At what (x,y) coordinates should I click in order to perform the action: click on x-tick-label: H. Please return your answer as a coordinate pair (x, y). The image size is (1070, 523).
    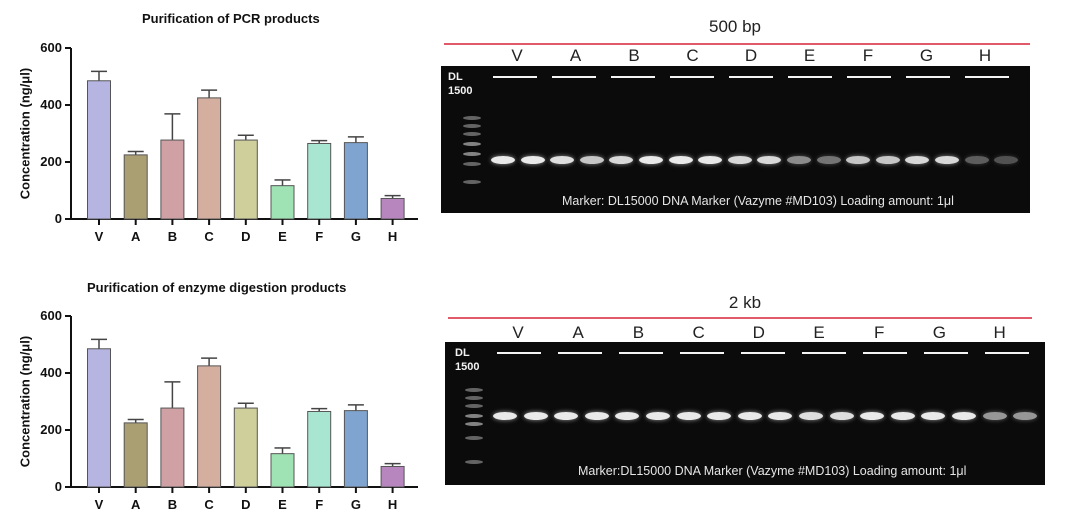
    Looking at the image, I should click on (392, 504).